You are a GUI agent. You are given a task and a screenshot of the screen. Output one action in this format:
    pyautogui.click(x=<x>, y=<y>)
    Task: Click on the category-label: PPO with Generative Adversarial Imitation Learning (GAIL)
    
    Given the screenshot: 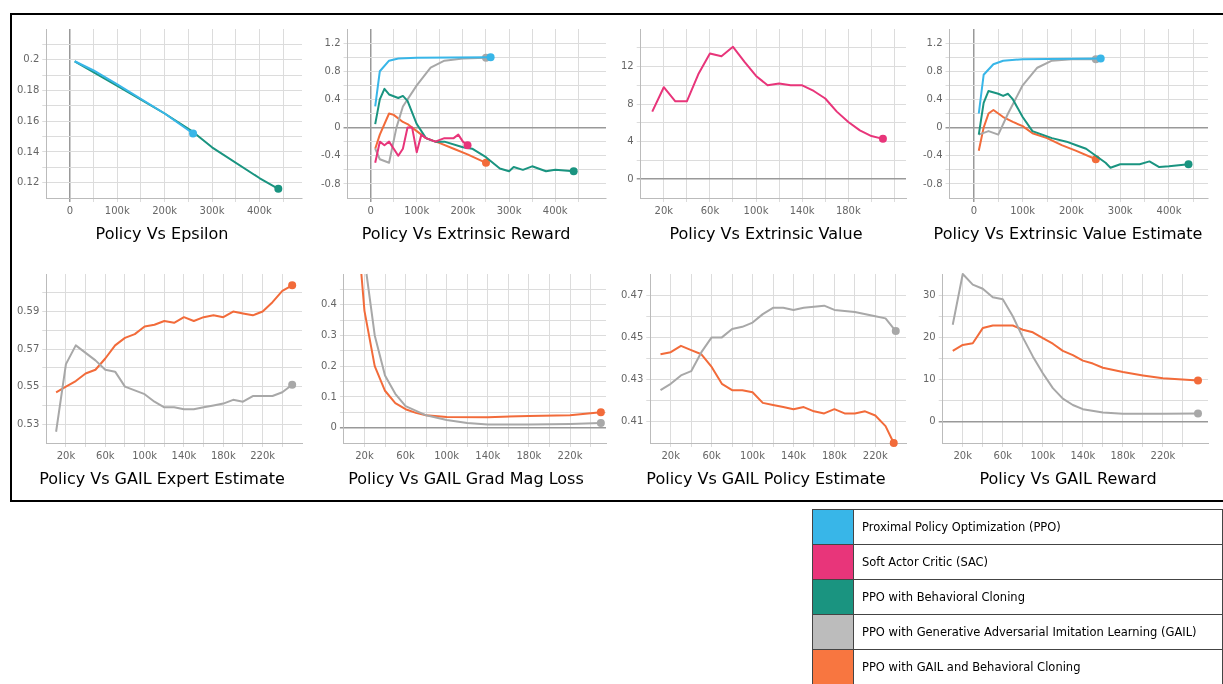 What is the action you would take?
    pyautogui.click(x=1038, y=632)
    